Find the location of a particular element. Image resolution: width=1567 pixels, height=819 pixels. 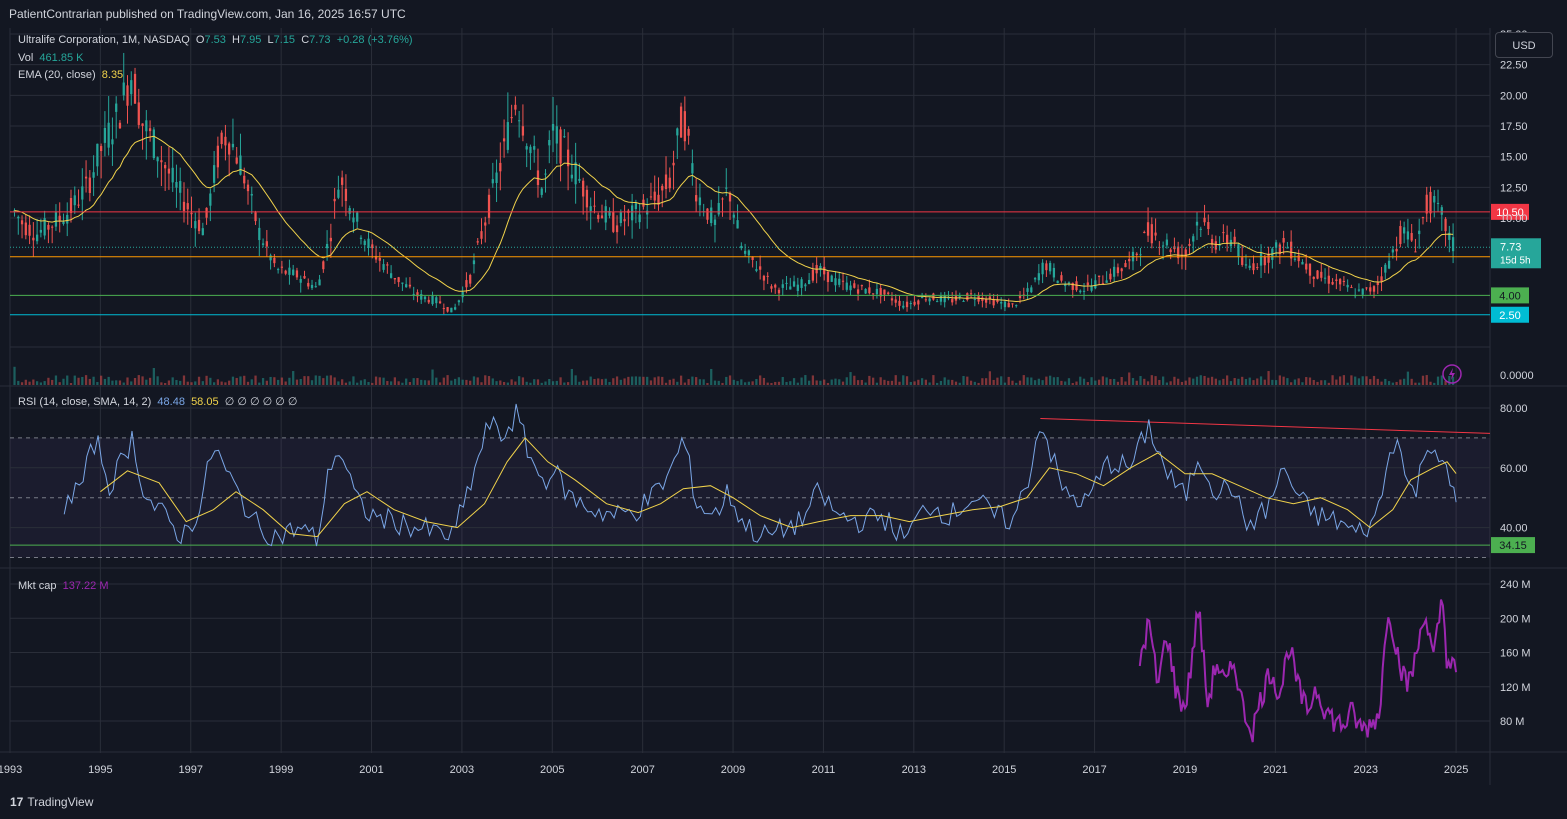

ema-label: EMA (20, close) is located at coordinates (57, 75).